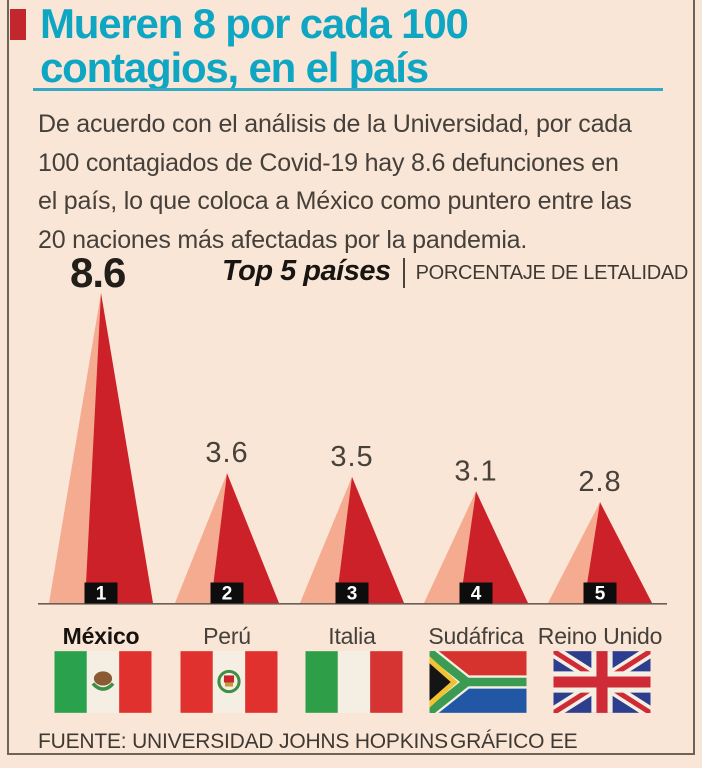 The image size is (702, 768). I want to click on page-title-line-1: Mueren 8 por cada 100, so click(254, 23).